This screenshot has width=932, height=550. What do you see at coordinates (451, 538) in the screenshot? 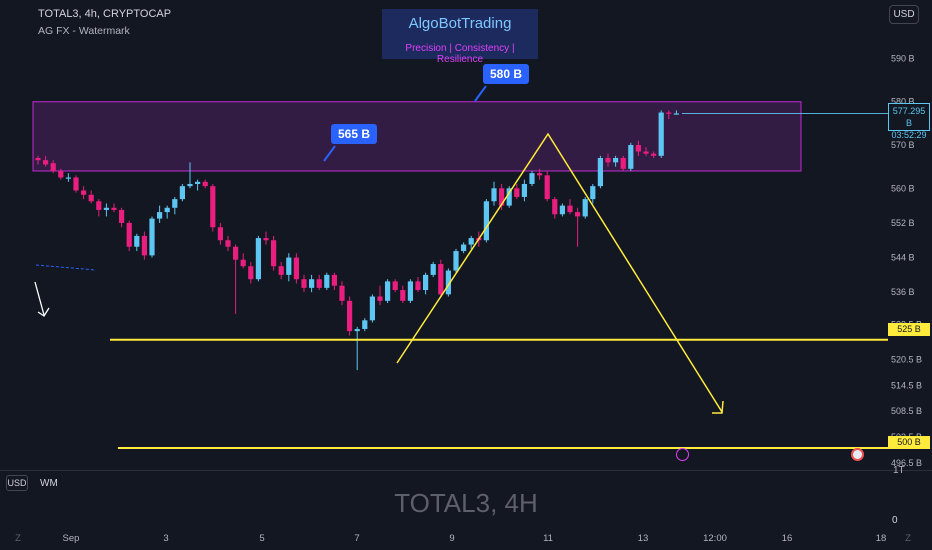
I see `x-tick-label: 9` at bounding box center [451, 538].